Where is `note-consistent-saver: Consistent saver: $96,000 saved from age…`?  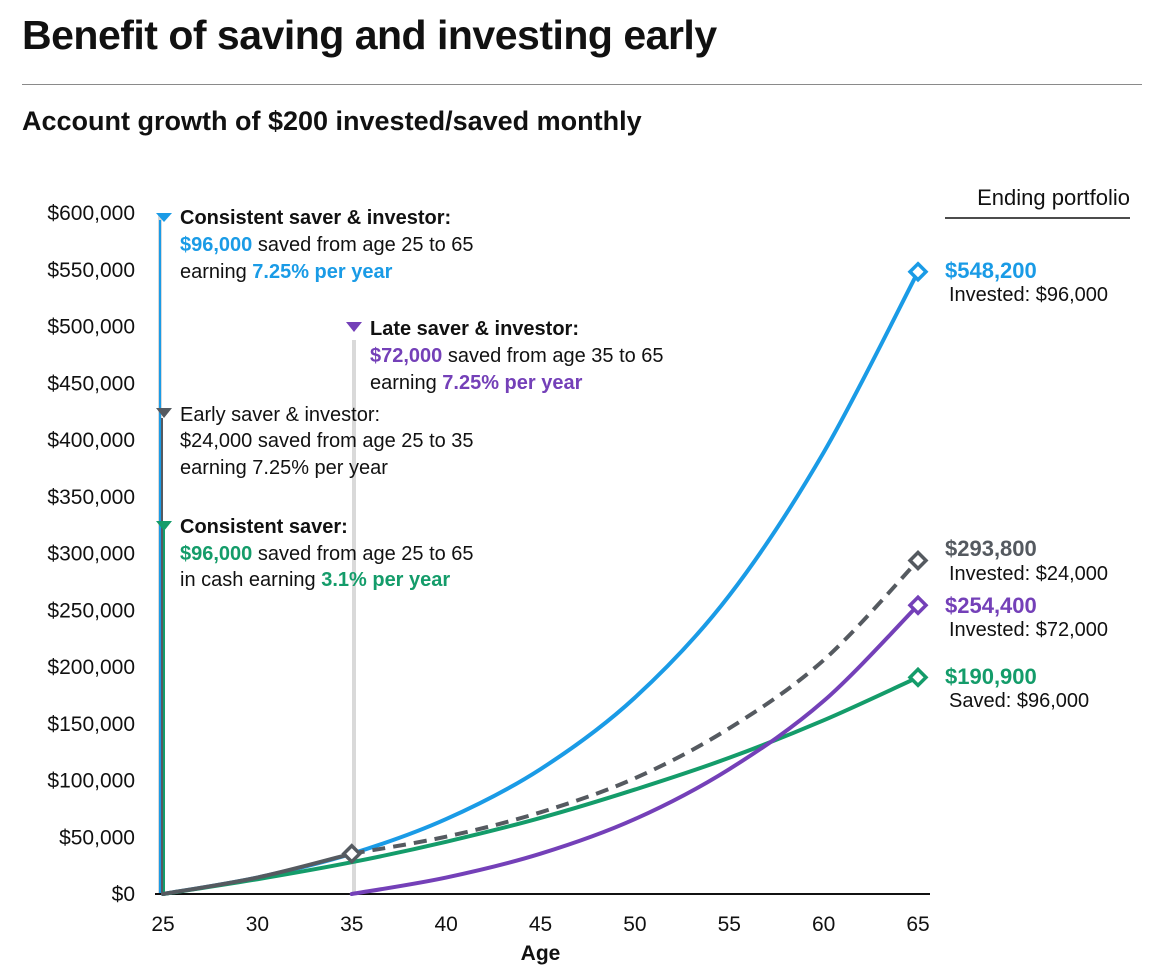 note-consistent-saver: Consistent saver: $96,000 saved from age… is located at coordinates (327, 553).